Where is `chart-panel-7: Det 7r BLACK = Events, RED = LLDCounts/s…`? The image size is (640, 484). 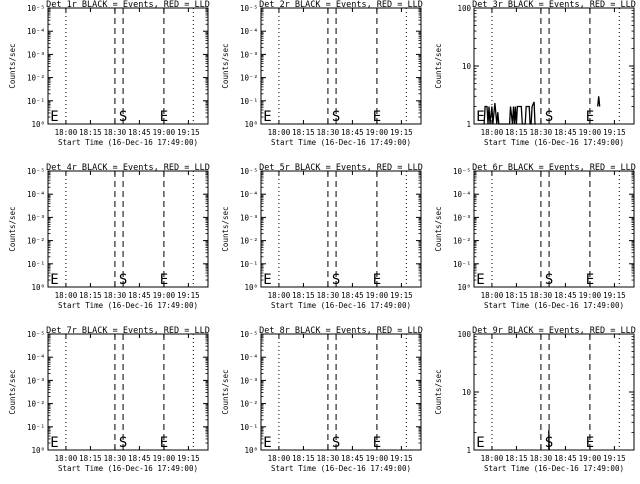 chart-panel-7: Det 7r BLACK = Events, RED = LLDCounts/s… is located at coordinates (109, 399).